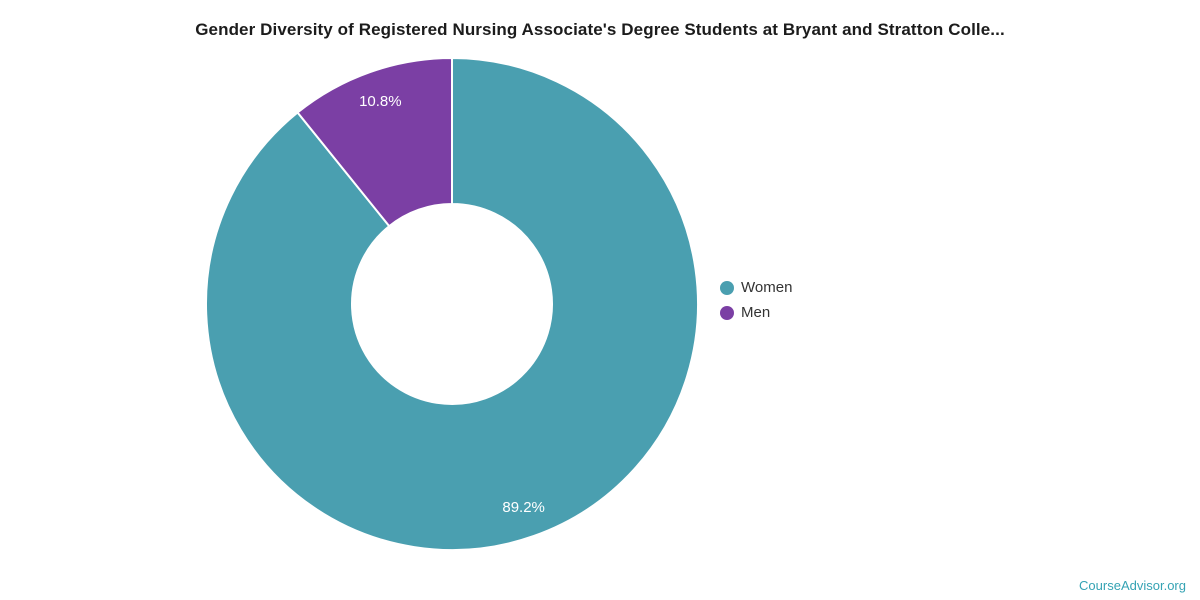 The image size is (1200, 600). Describe the element at coordinates (374, 142) in the screenshot. I see `pie-slice-men` at that location.